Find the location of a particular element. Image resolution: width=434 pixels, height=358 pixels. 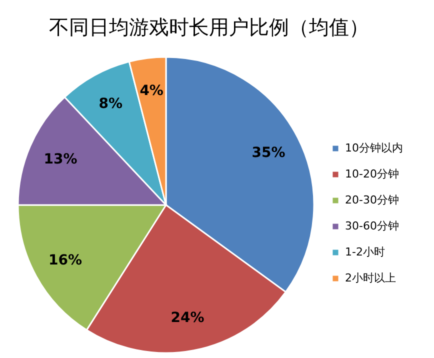

legend-label: 30-60分钟 is located at coordinates (372, 226).